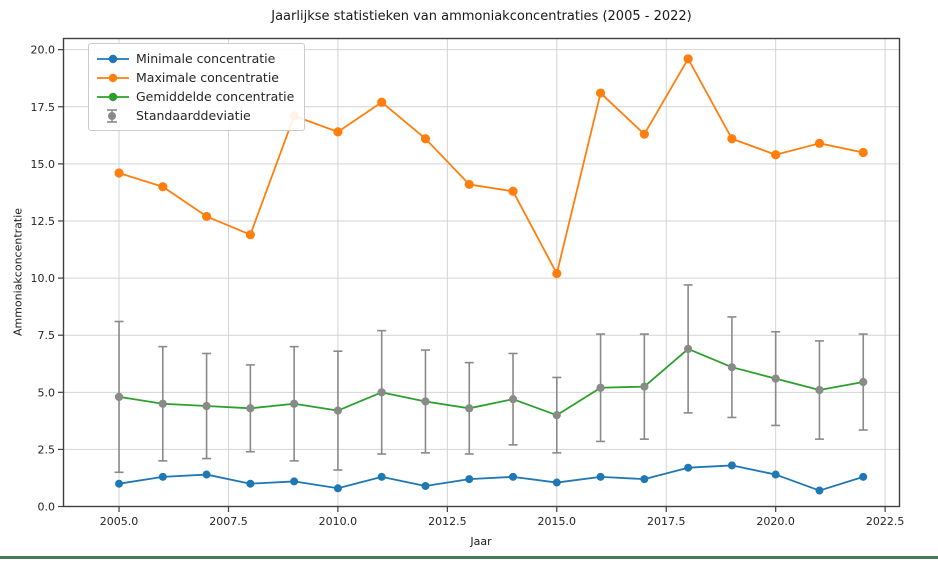 The image size is (938, 564). Describe the element at coordinates (43, 107) in the screenshot. I see `y-tick-label: 17.5` at that location.